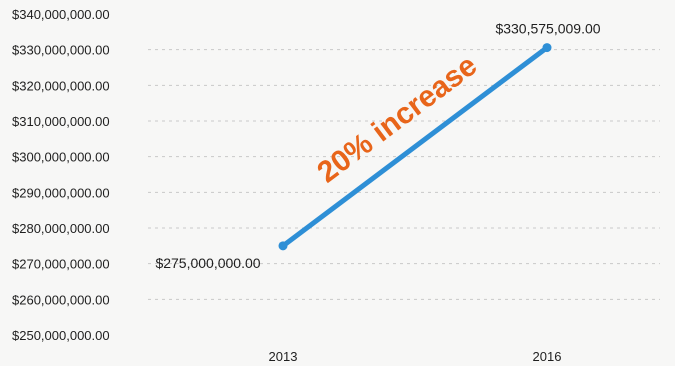 This screenshot has height=366, width=675. What do you see at coordinates (61, 192) in the screenshot?
I see `y-tick-label: $290,000,000.00` at bounding box center [61, 192].